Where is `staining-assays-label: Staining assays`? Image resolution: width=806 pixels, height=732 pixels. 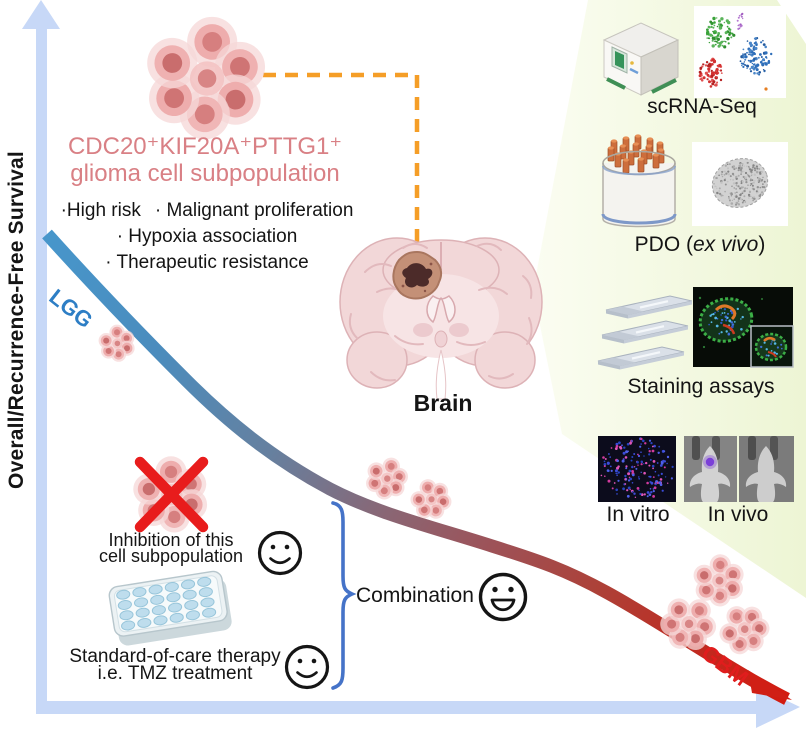 staining-assays-label: Staining assays is located at coordinates (701, 386).